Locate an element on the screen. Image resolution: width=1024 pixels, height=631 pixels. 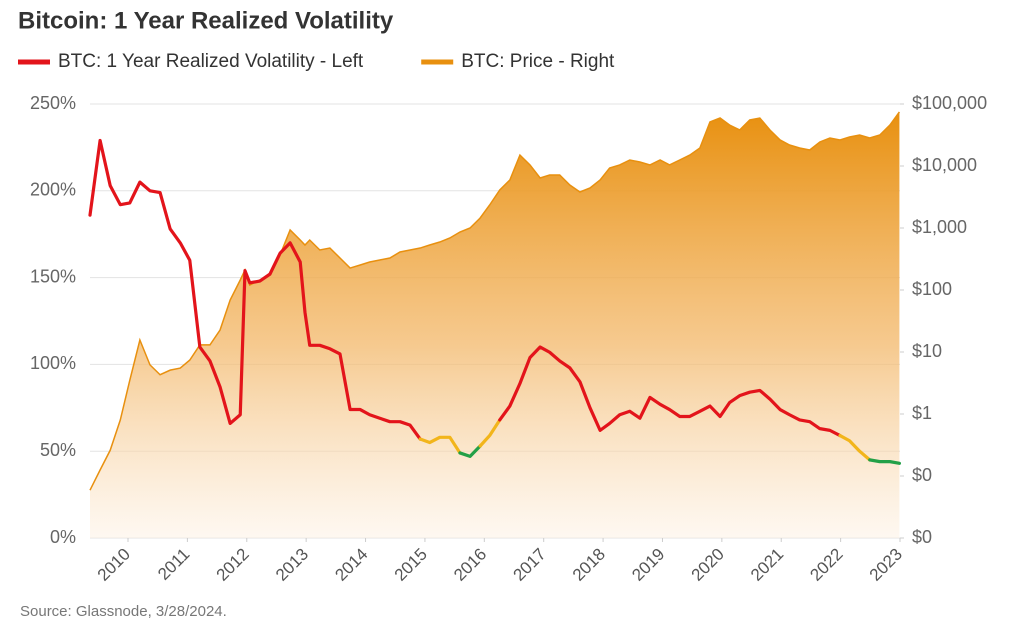
y2-tick-label: $1 is located at coordinates (922, 413).